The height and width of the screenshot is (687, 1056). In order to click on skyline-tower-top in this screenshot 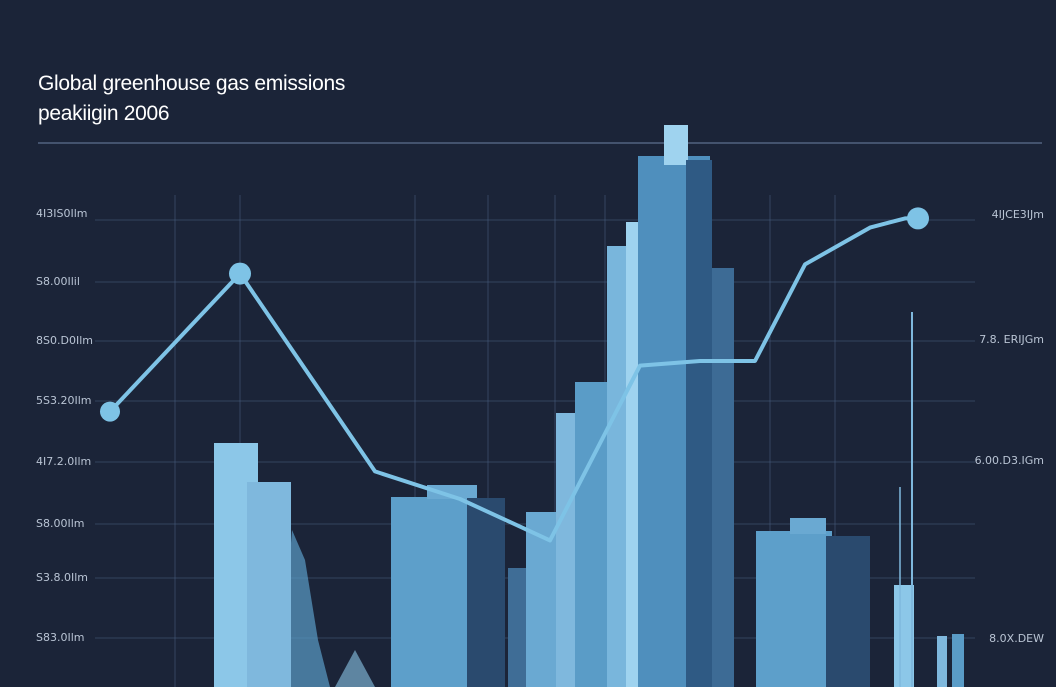, I will do `click(676, 145)`.